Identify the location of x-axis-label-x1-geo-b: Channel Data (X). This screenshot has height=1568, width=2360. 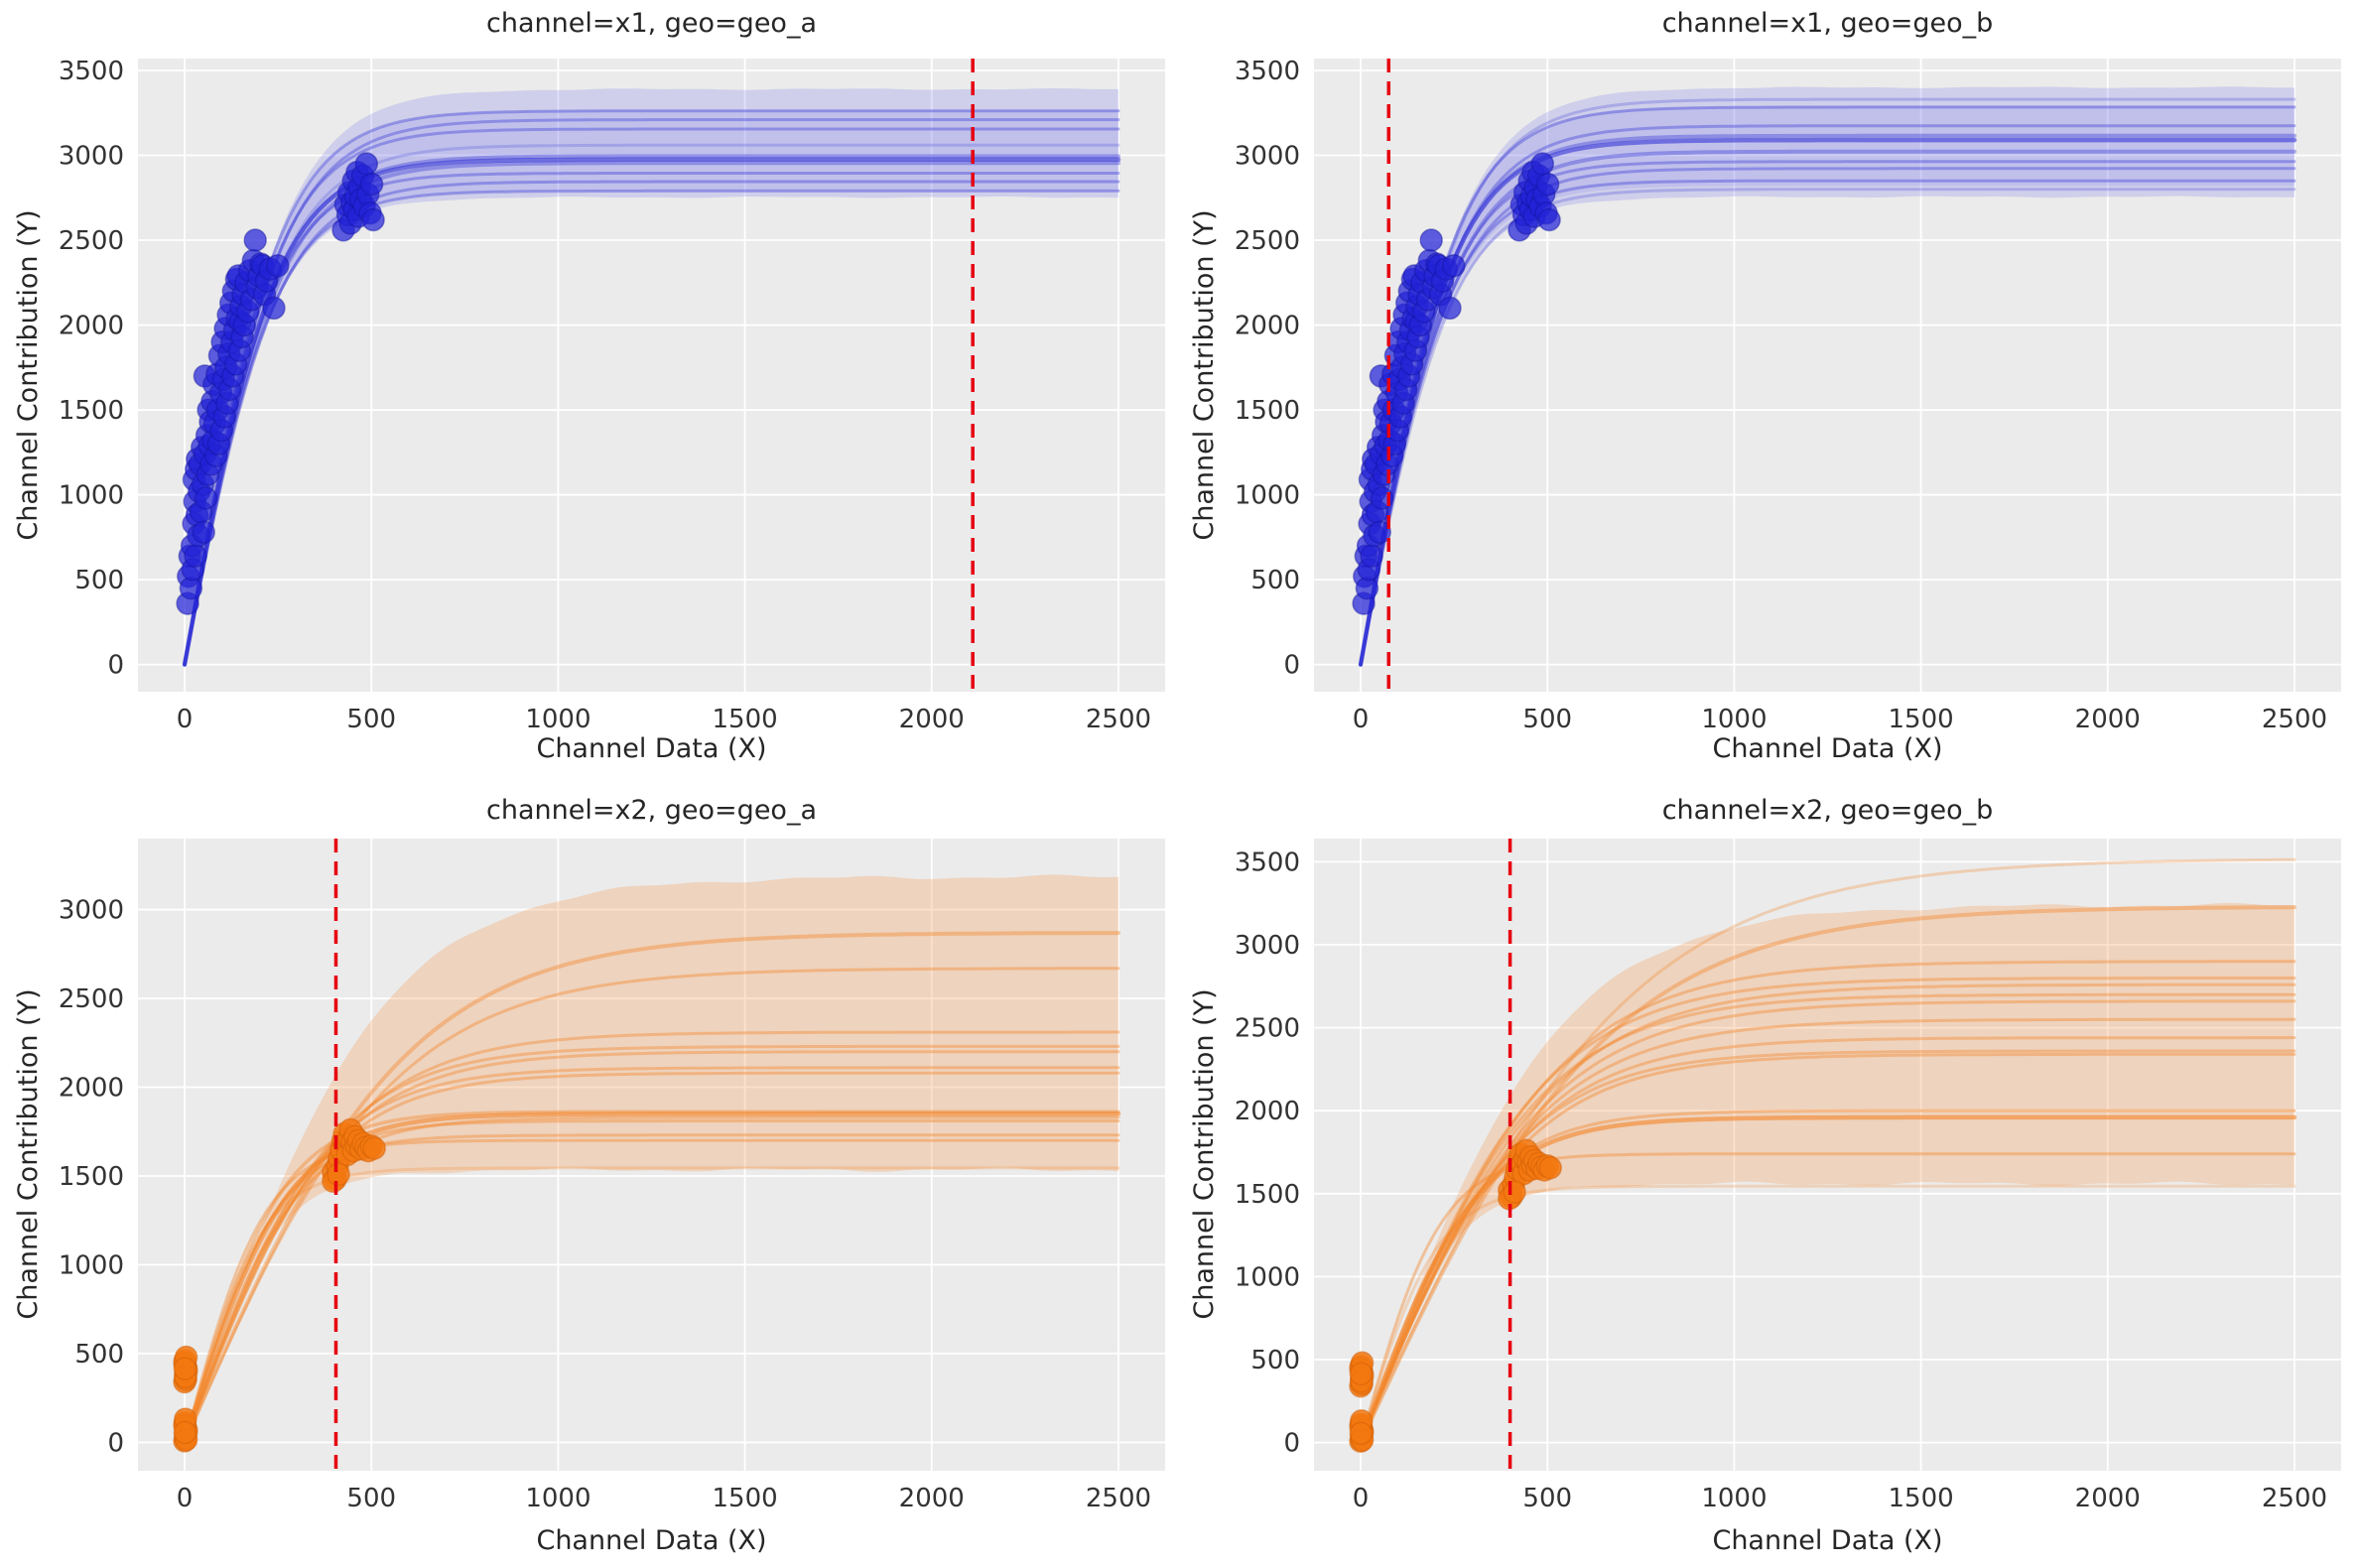
(1827, 748).